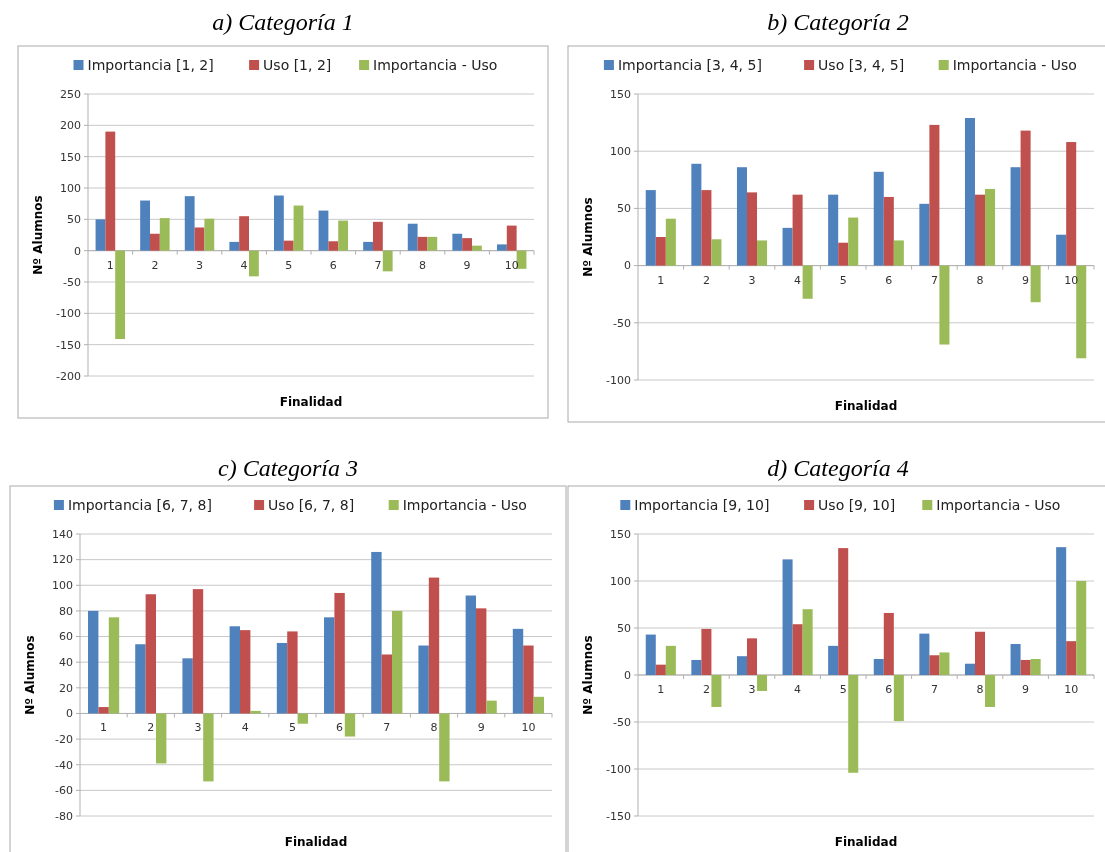 The image size is (1105, 852). What do you see at coordinates (64, 791) in the screenshot?
I see `y-tick-label: -60` at bounding box center [64, 791].